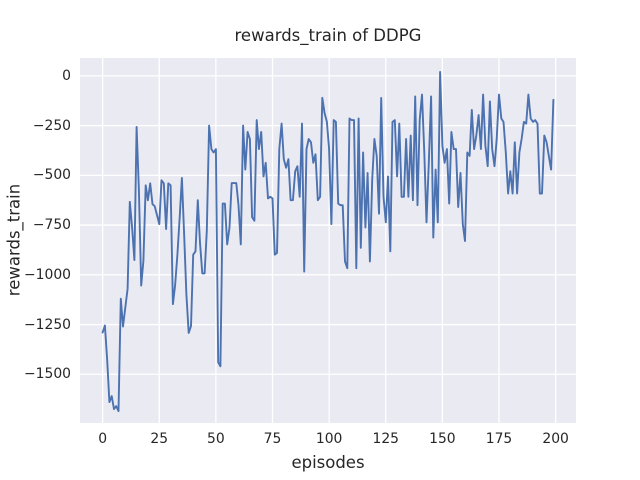 The height and width of the screenshot is (480, 640). What do you see at coordinates (386, 439) in the screenshot?
I see `x-tick-label: 125` at bounding box center [386, 439].